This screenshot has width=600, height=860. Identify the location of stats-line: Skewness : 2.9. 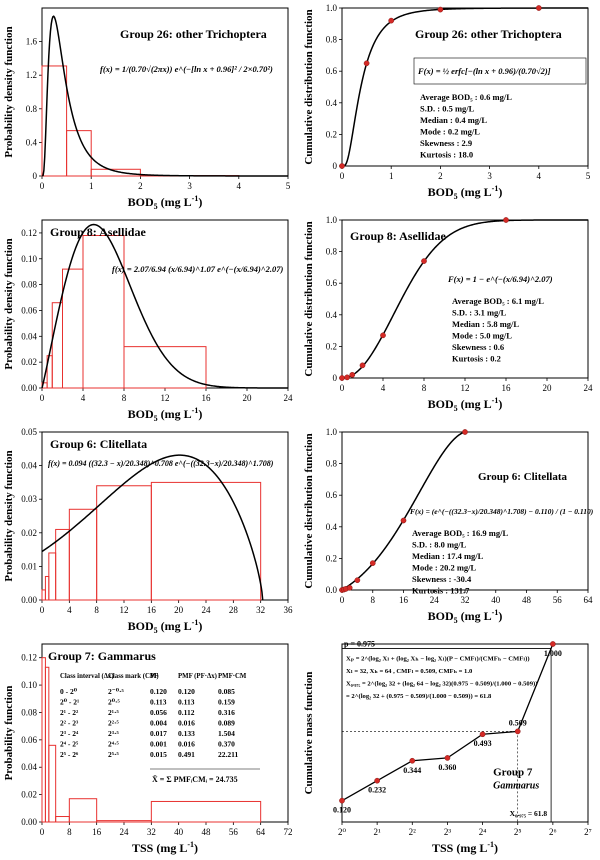
(446, 143).